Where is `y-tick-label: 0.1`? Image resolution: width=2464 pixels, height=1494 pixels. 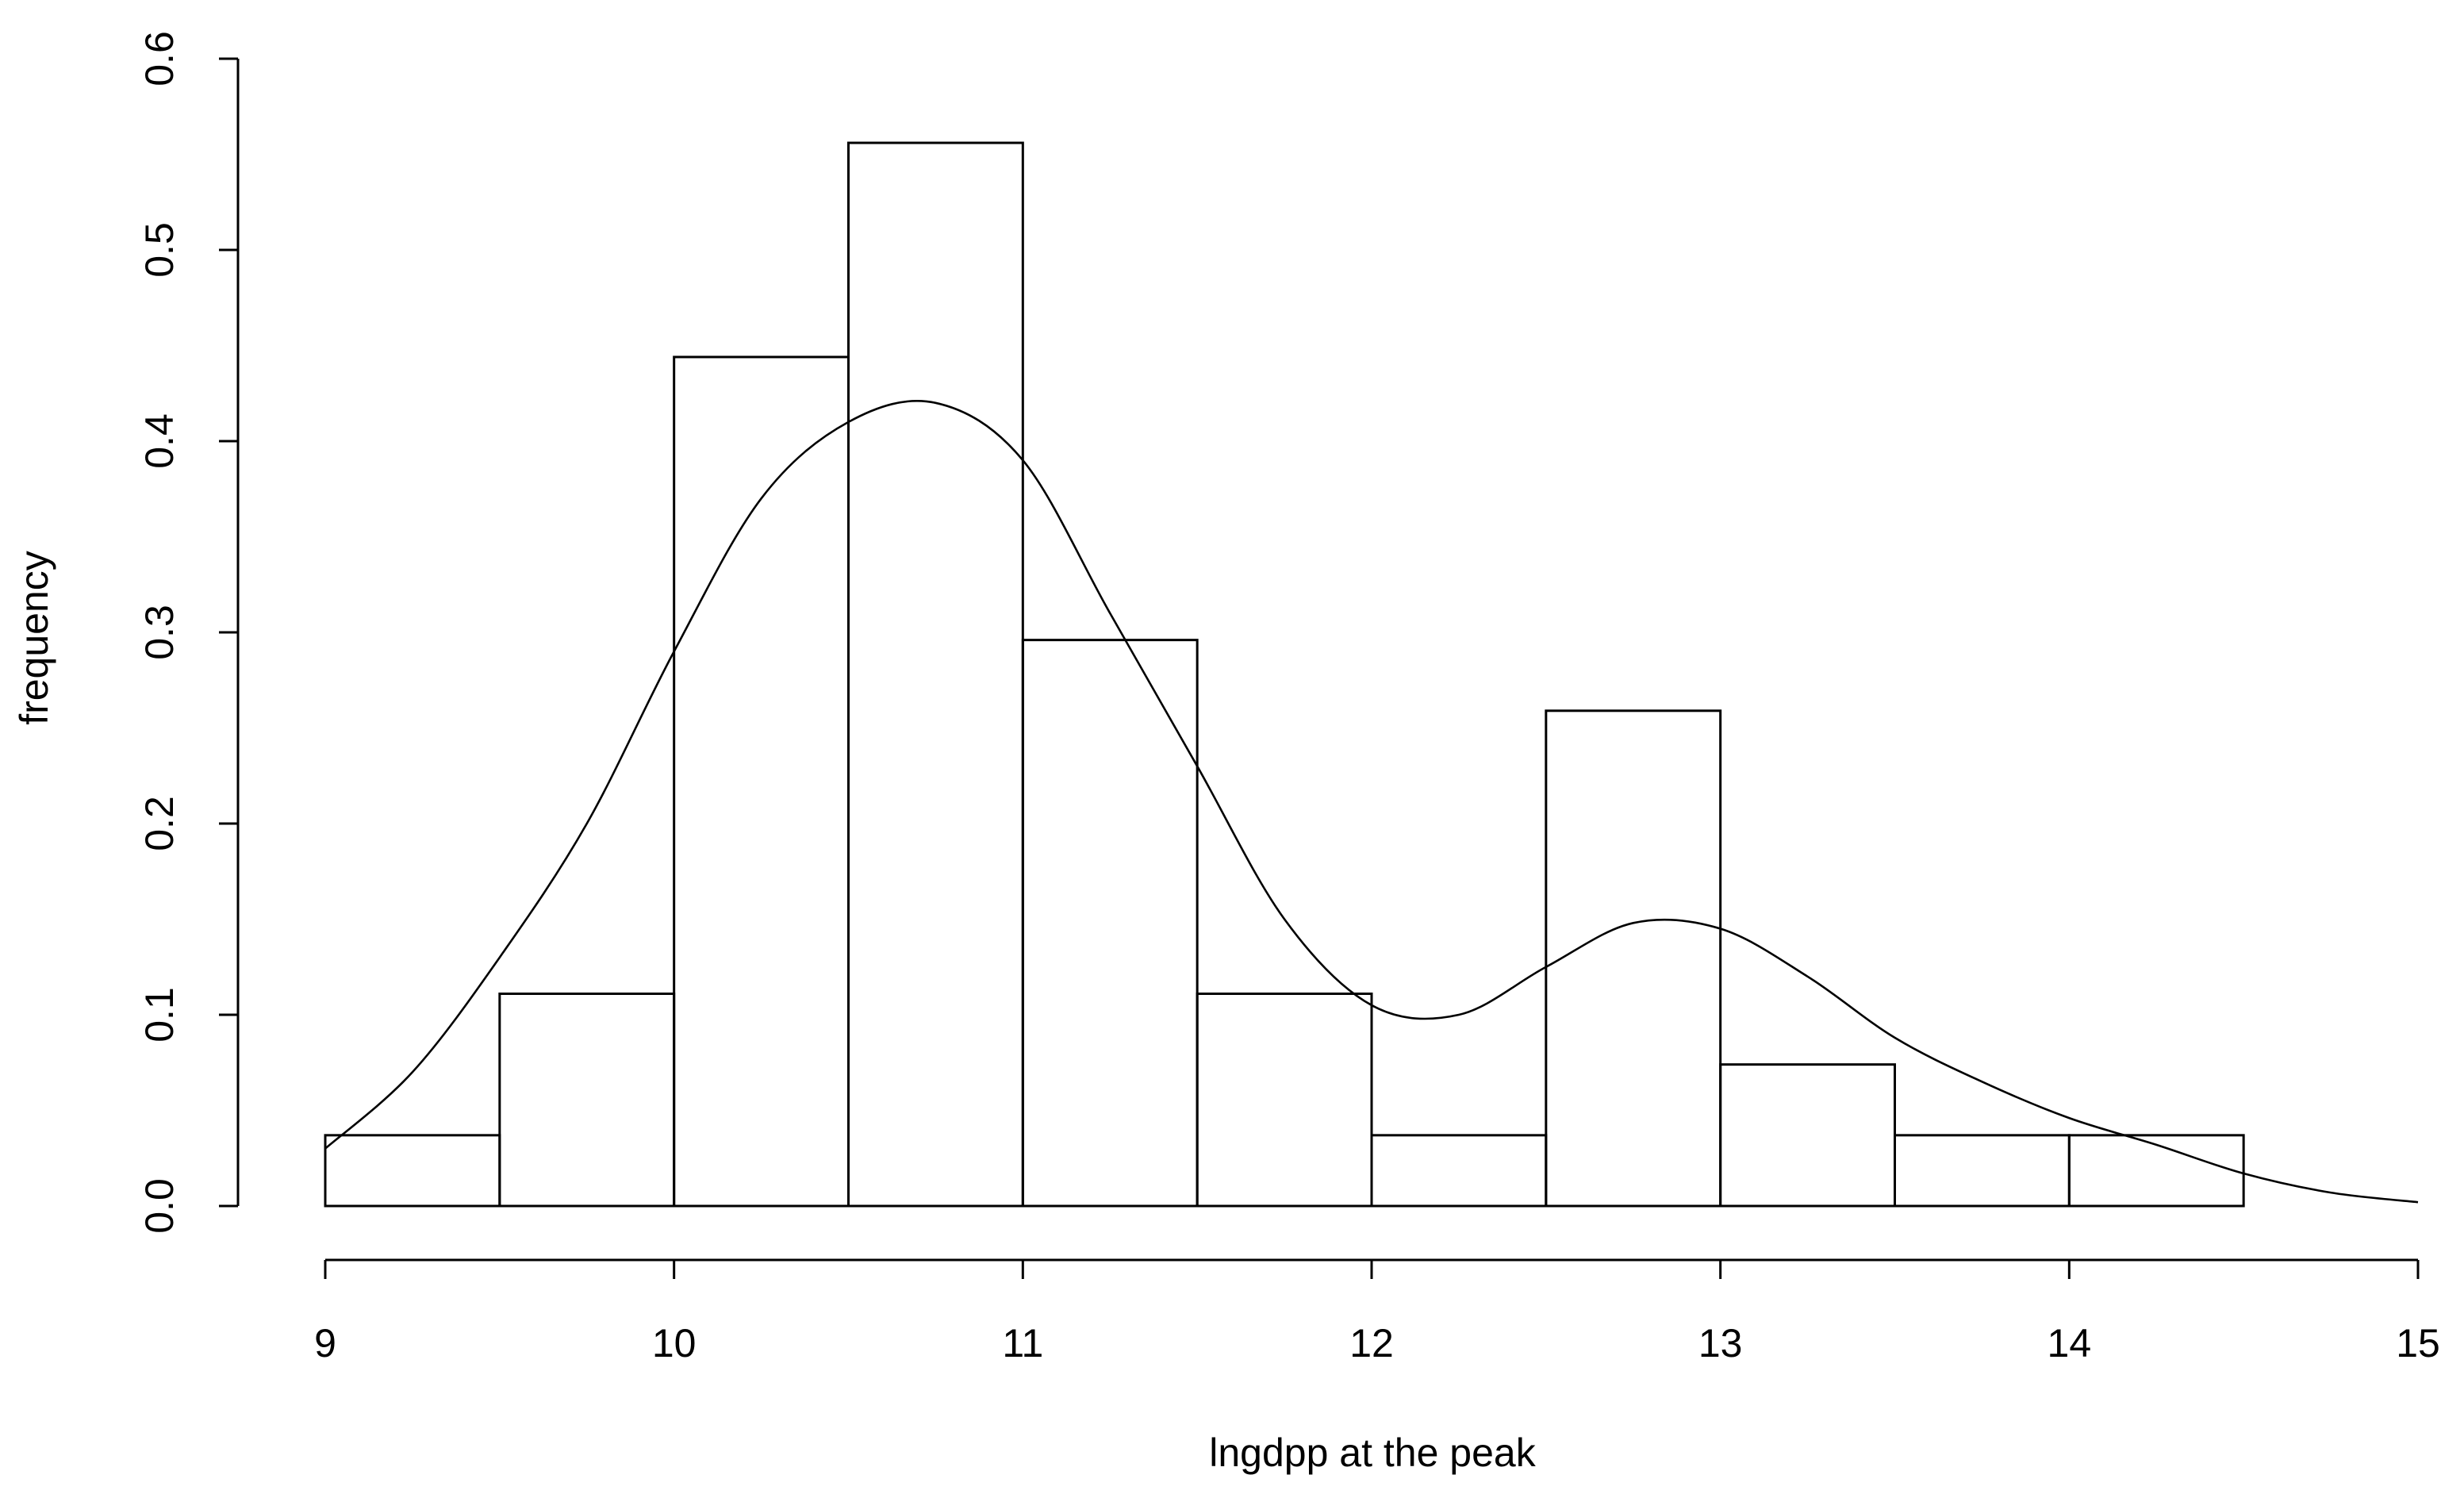 y-tick-label: 0.1 is located at coordinates (159, 1015).